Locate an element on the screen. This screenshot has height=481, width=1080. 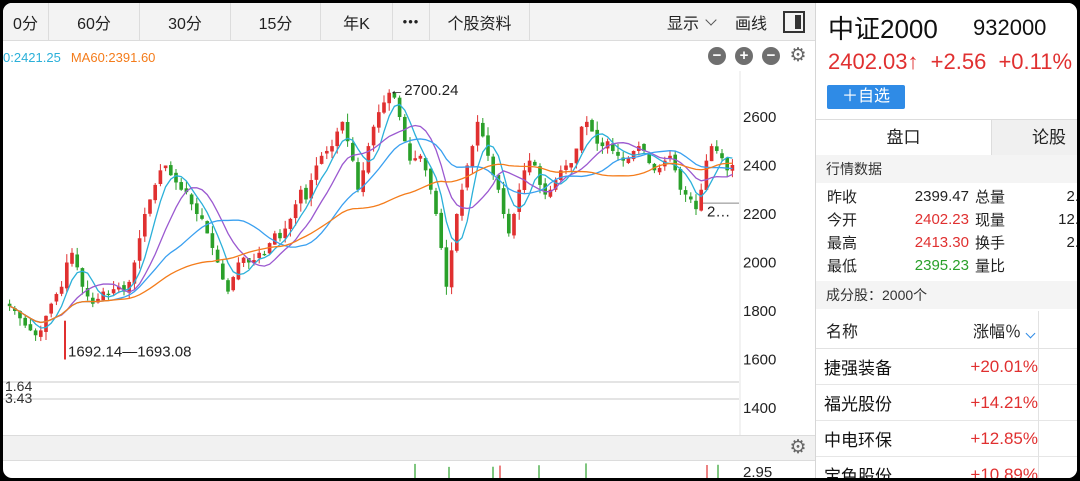
volume-chart: 2.95 is located at coordinates (409, 471).